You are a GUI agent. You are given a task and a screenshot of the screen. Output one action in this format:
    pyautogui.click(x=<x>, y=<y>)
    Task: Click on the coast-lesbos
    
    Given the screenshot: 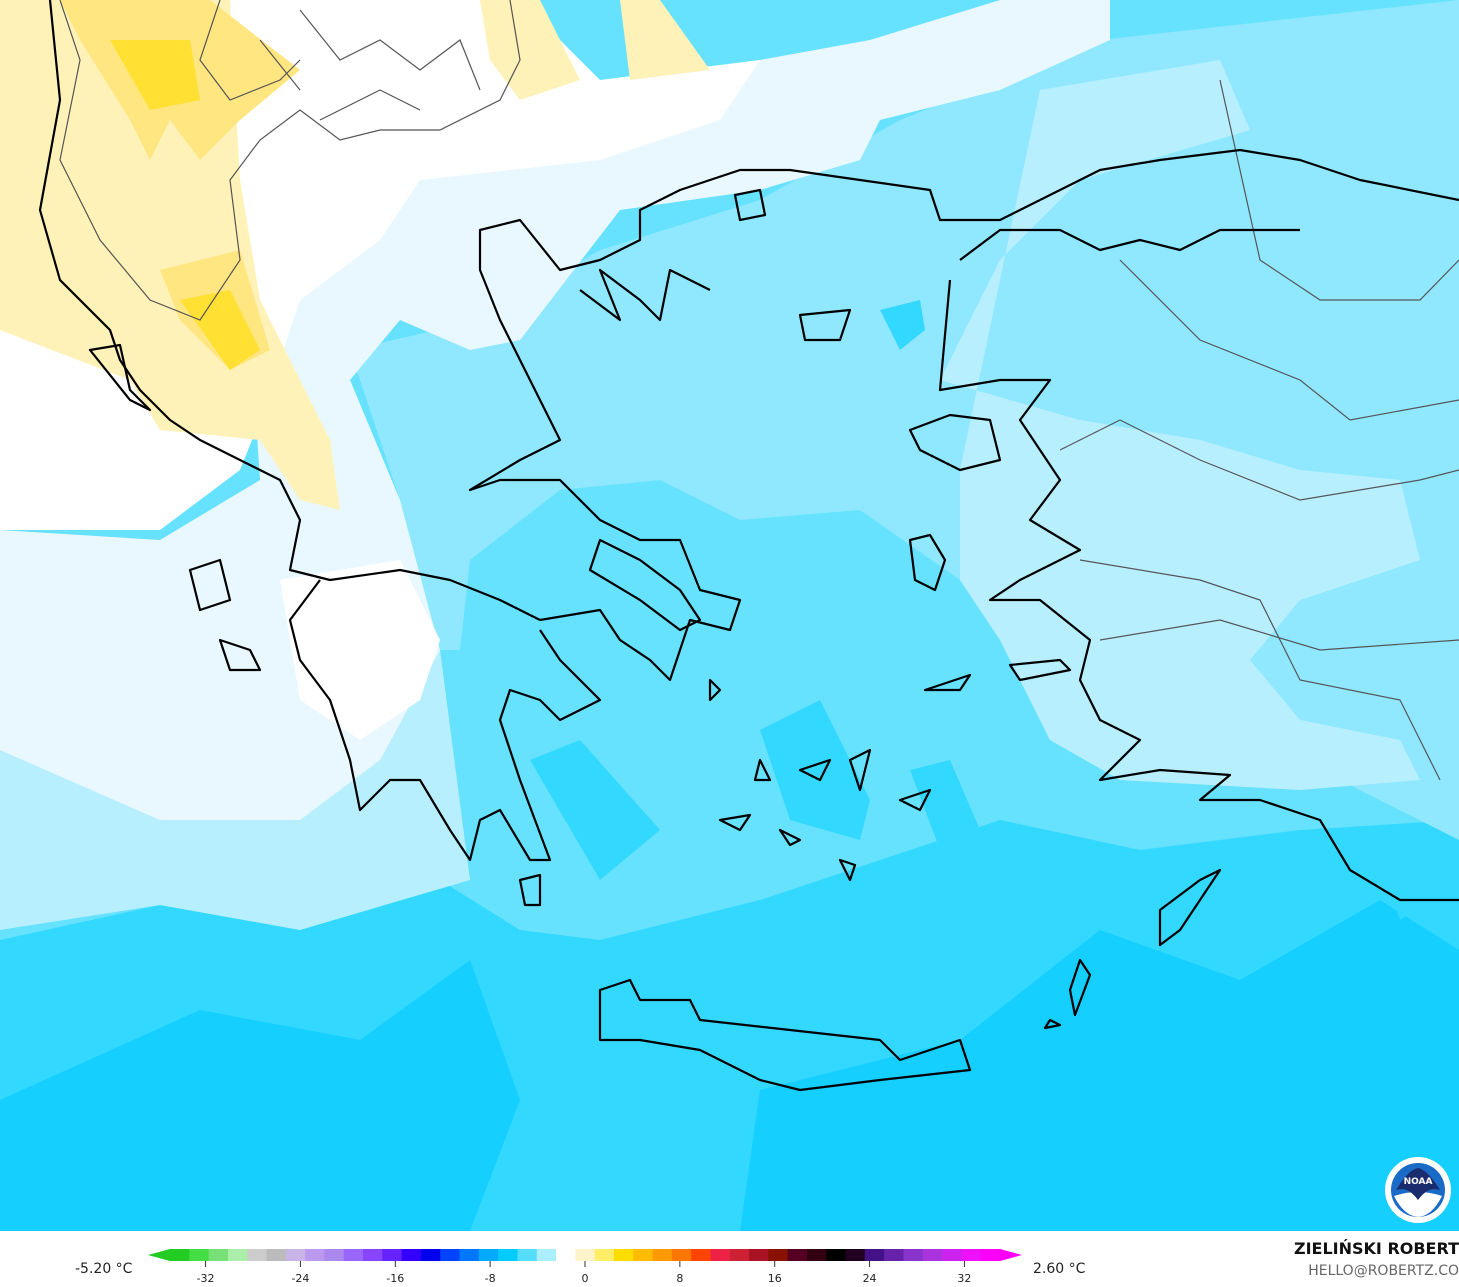 What is the action you would take?
    pyautogui.click(x=955, y=442)
    